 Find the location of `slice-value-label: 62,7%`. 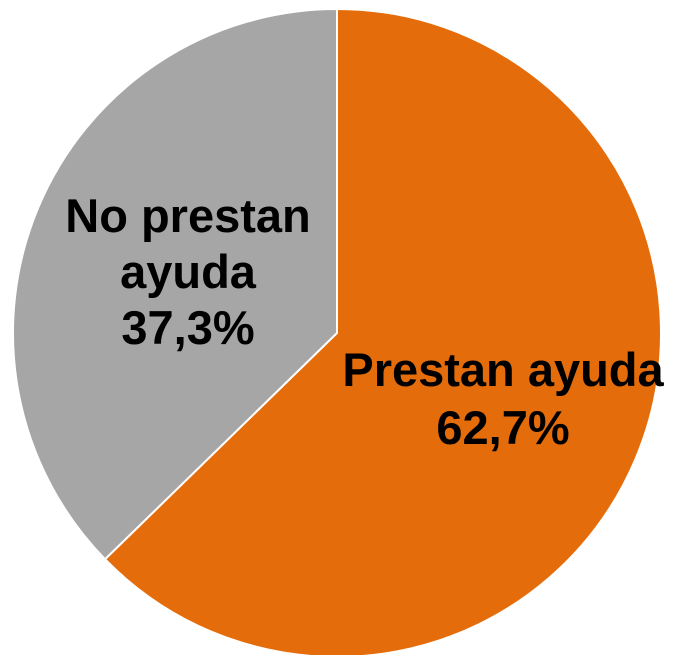

slice-value-label: 62,7% is located at coordinates (502, 427).